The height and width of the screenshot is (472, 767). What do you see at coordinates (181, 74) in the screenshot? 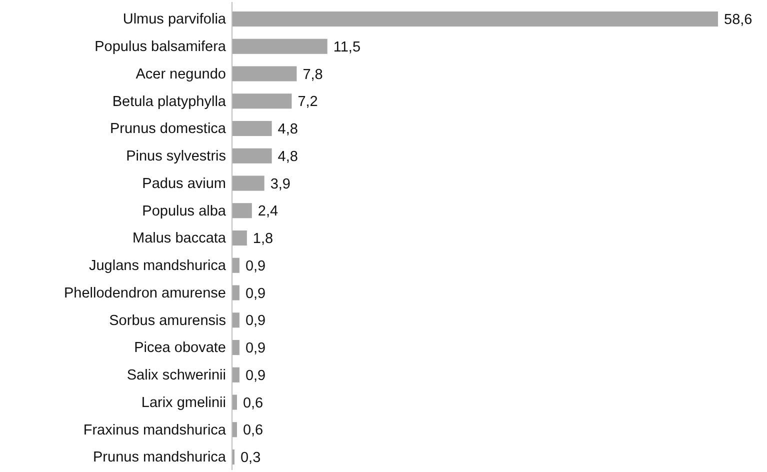
I see `y-tick-label: Acer negundo` at bounding box center [181, 74].